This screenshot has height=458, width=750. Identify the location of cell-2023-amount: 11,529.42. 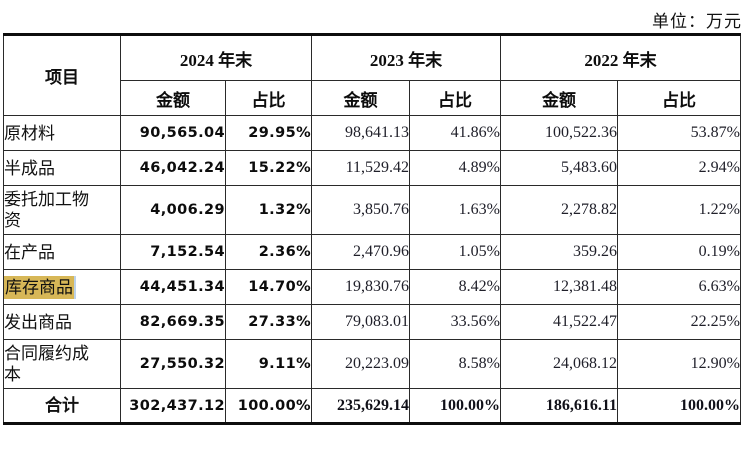
(360, 168).